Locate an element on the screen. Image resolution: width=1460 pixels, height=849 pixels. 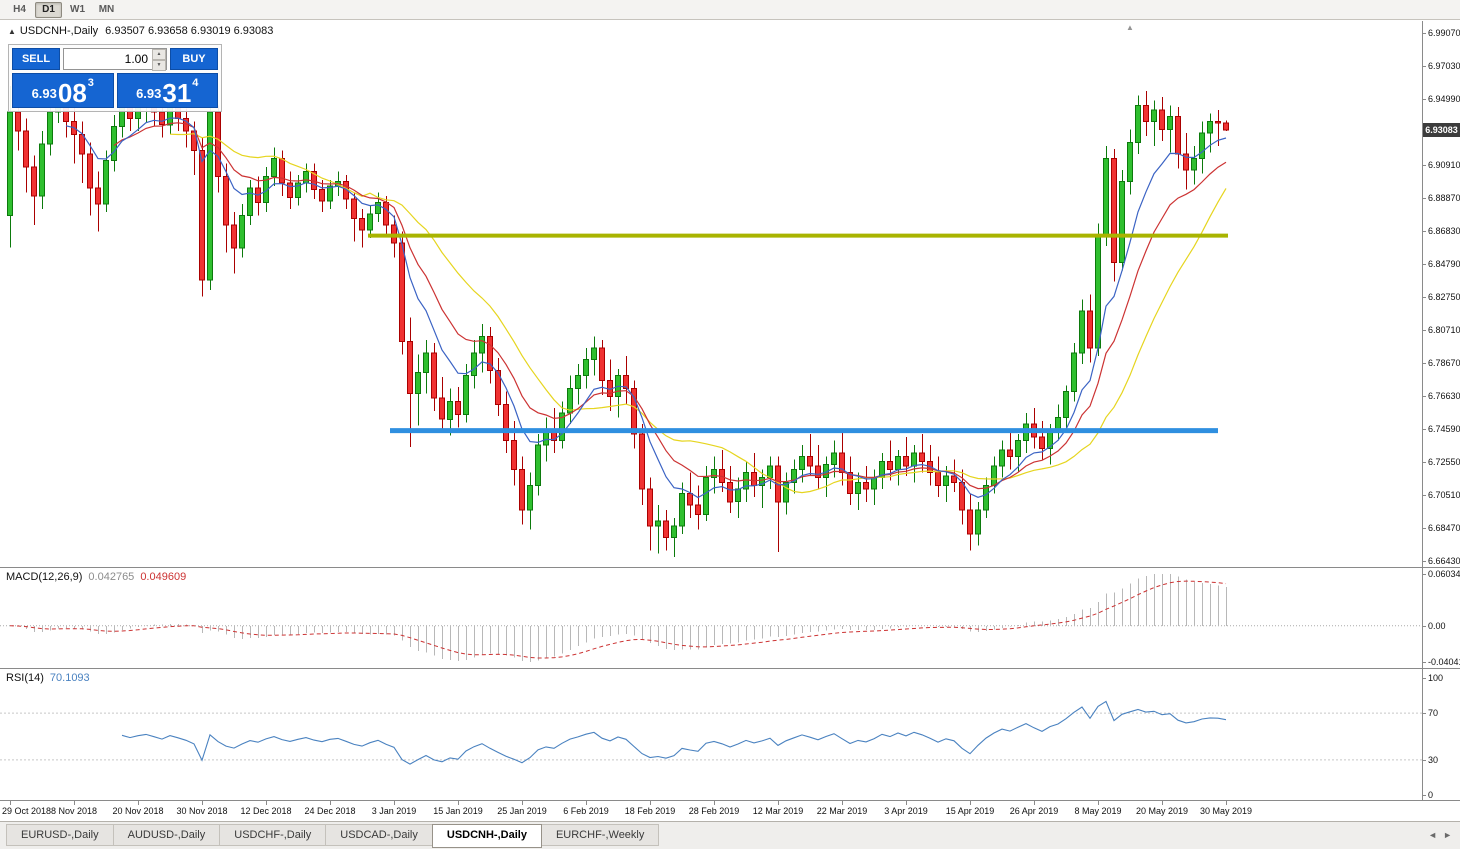
price-scale-label: 6.72550 is located at coordinates (1444, 462).